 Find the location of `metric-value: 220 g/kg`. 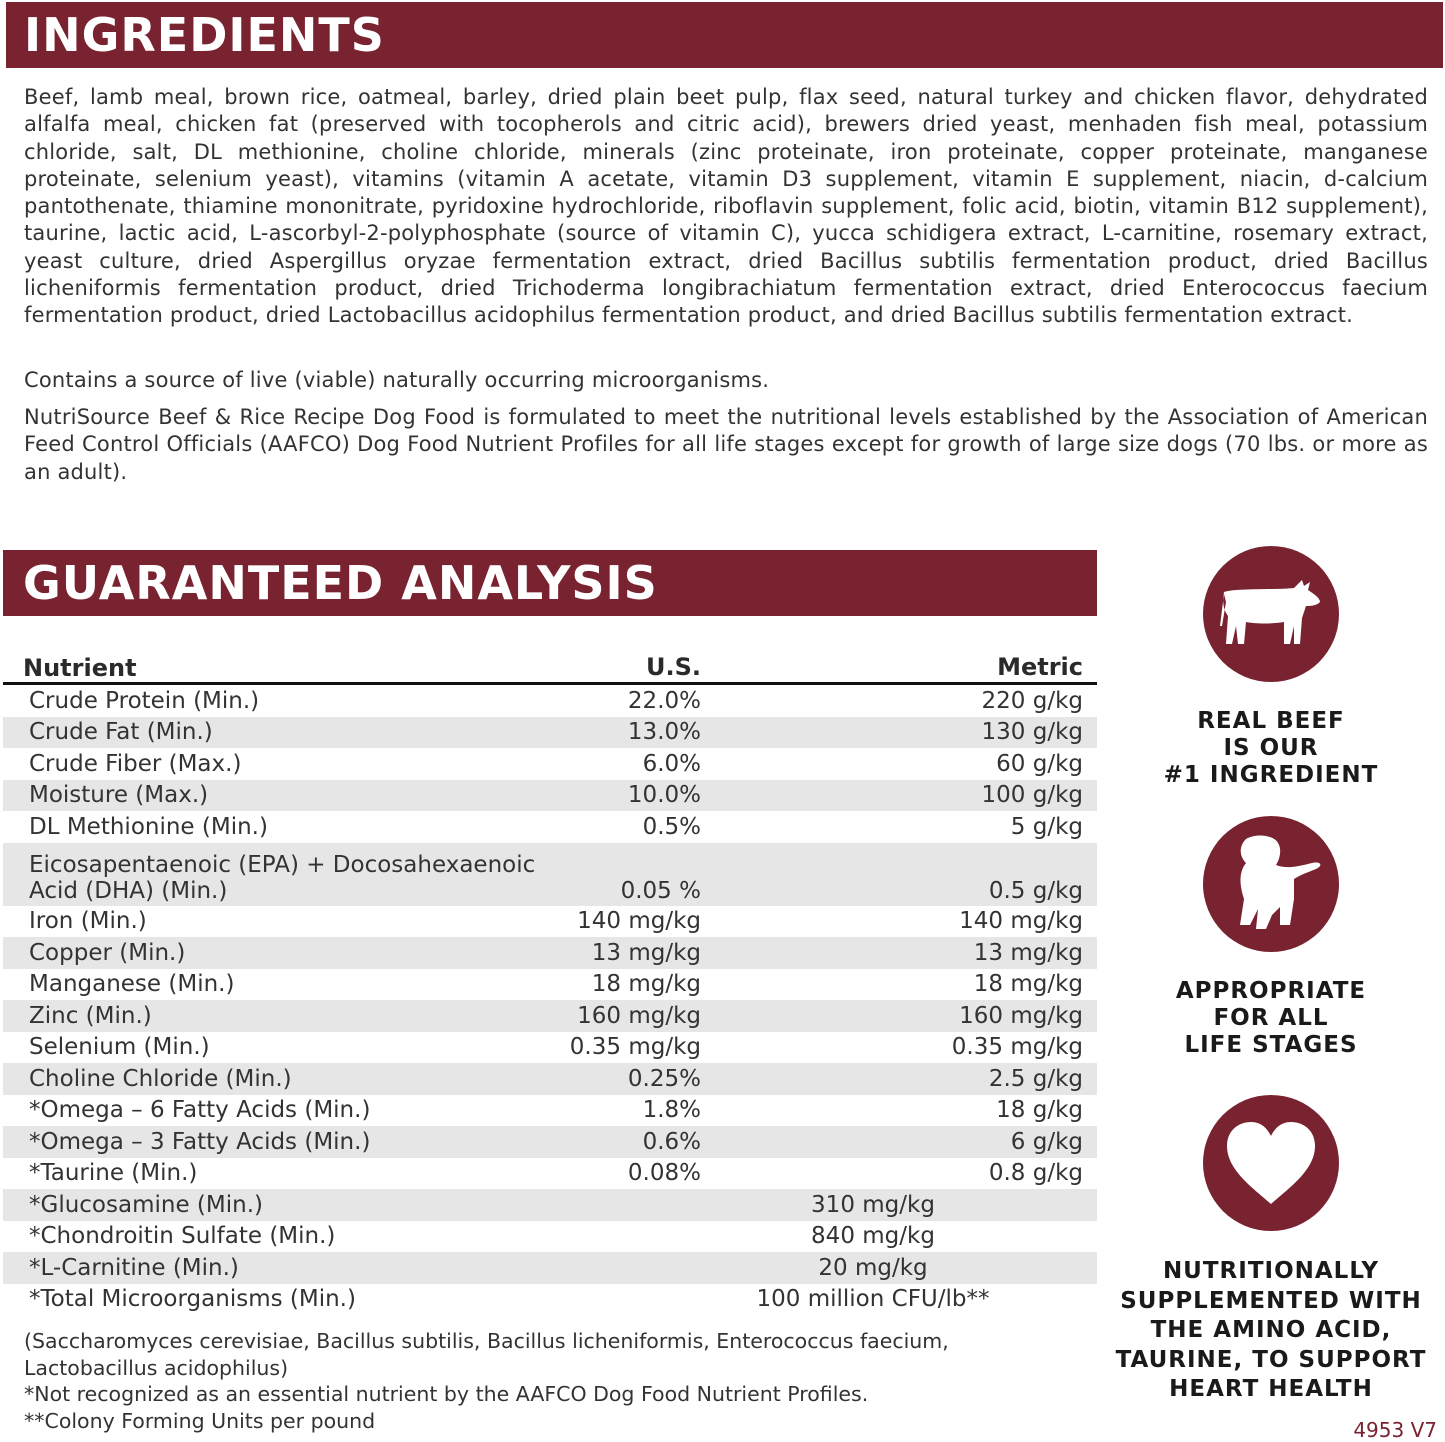

metric-value: 220 g/kg is located at coordinates (1032, 700).